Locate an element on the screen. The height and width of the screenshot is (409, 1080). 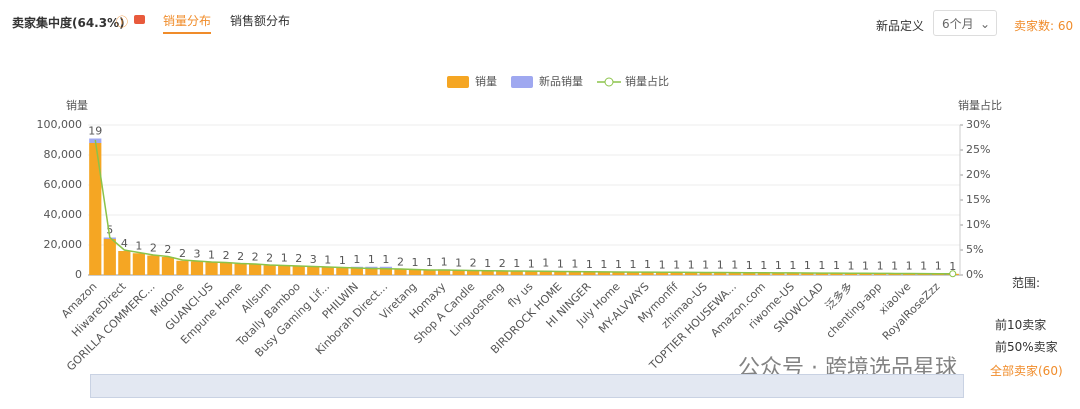
legend-marker is located at coordinates (609, 82).